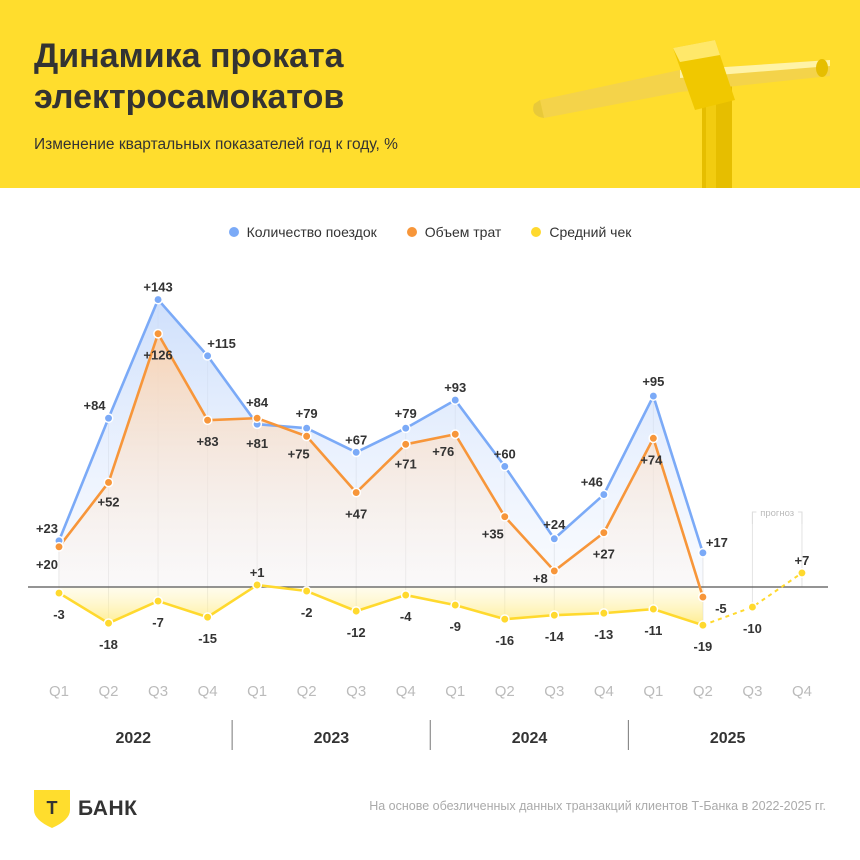 This screenshot has width=860, height=860. What do you see at coordinates (257, 572) in the screenshot?
I see `check-data-label: +1` at bounding box center [257, 572].